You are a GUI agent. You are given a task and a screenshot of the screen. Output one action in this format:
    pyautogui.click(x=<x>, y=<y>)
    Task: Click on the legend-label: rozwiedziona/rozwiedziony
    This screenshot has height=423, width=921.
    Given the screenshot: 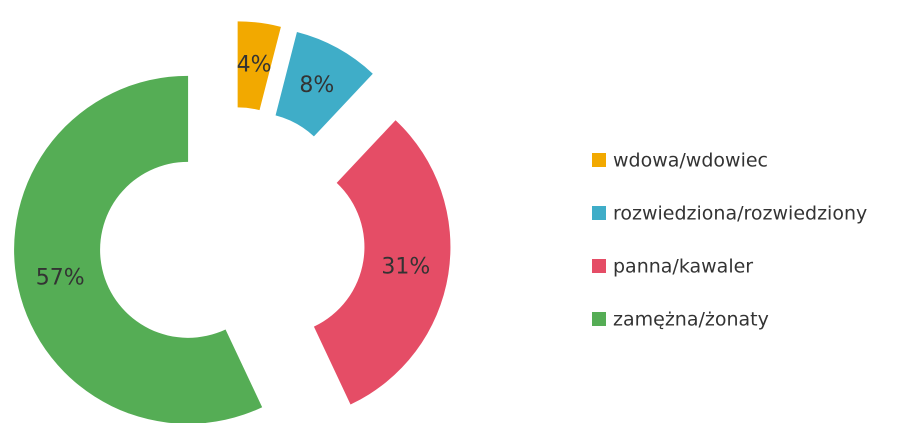 What is the action you would take?
    pyautogui.click(x=740, y=214)
    